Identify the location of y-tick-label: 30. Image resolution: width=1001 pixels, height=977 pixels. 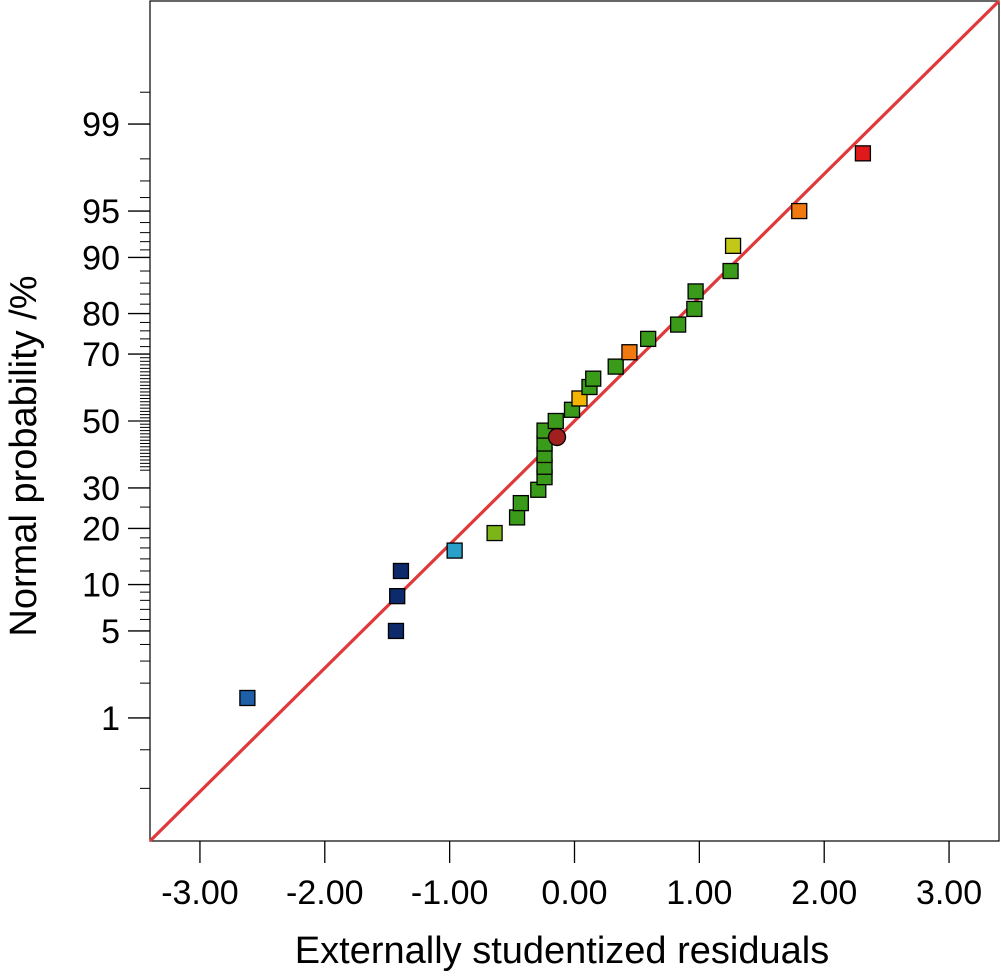
(101, 489).